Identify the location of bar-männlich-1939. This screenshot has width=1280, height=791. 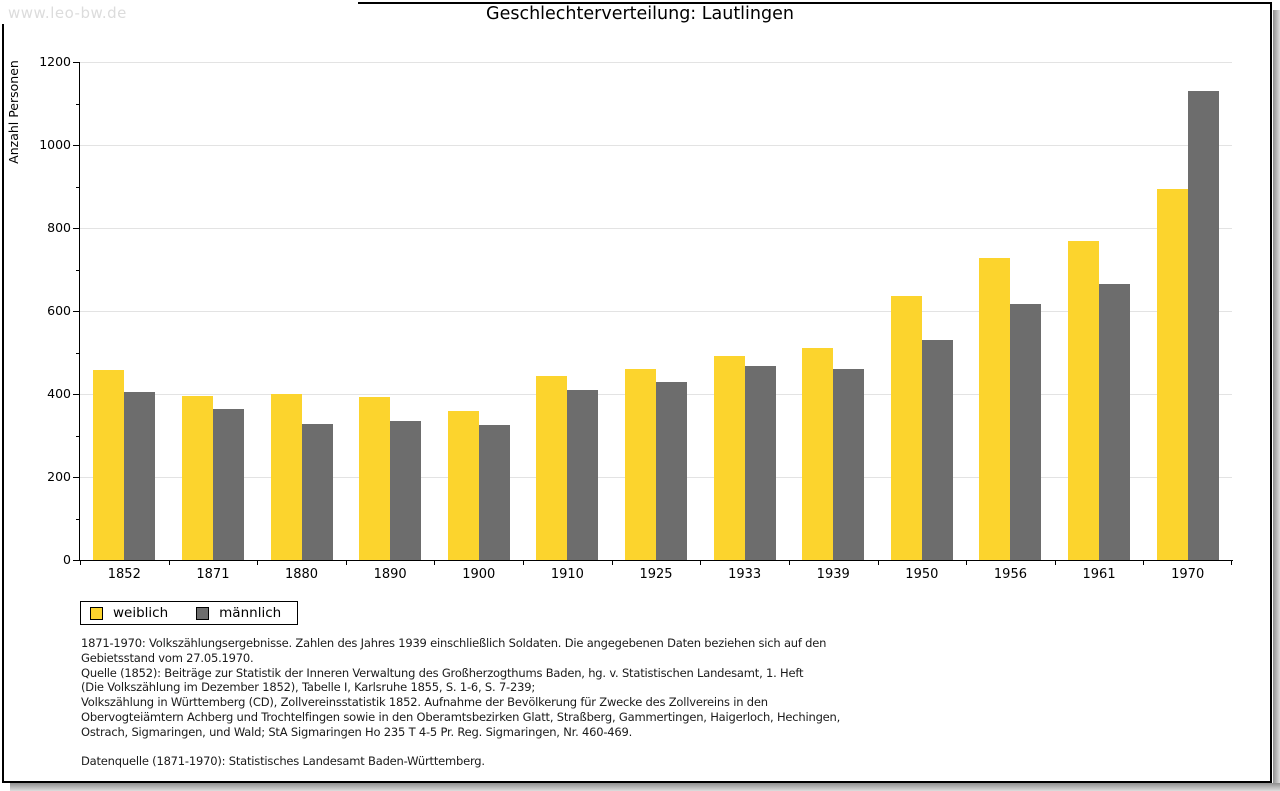
(849, 464).